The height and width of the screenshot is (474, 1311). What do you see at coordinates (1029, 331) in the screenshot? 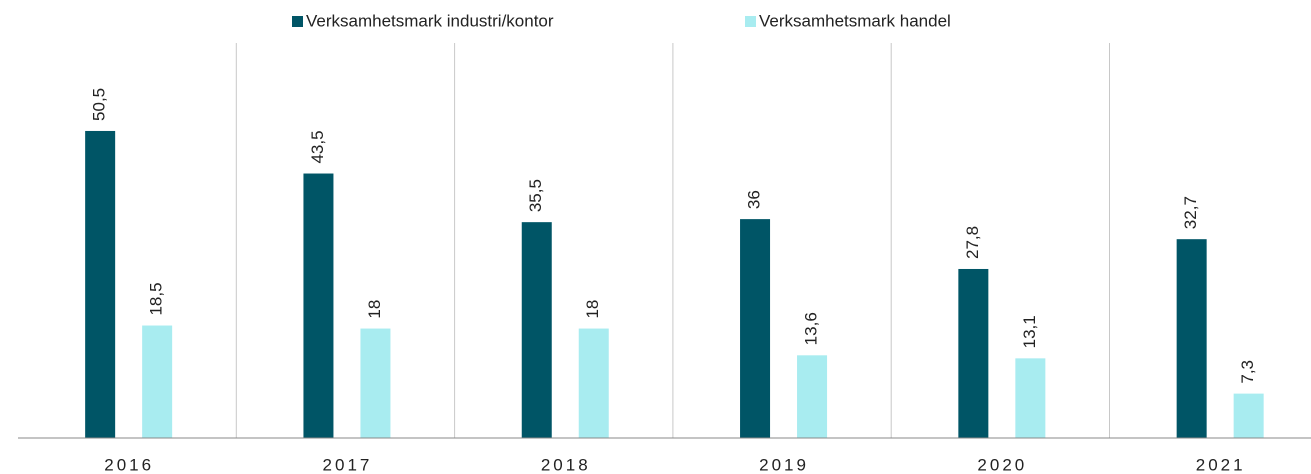
I see `data-label: 13,1` at bounding box center [1029, 331].